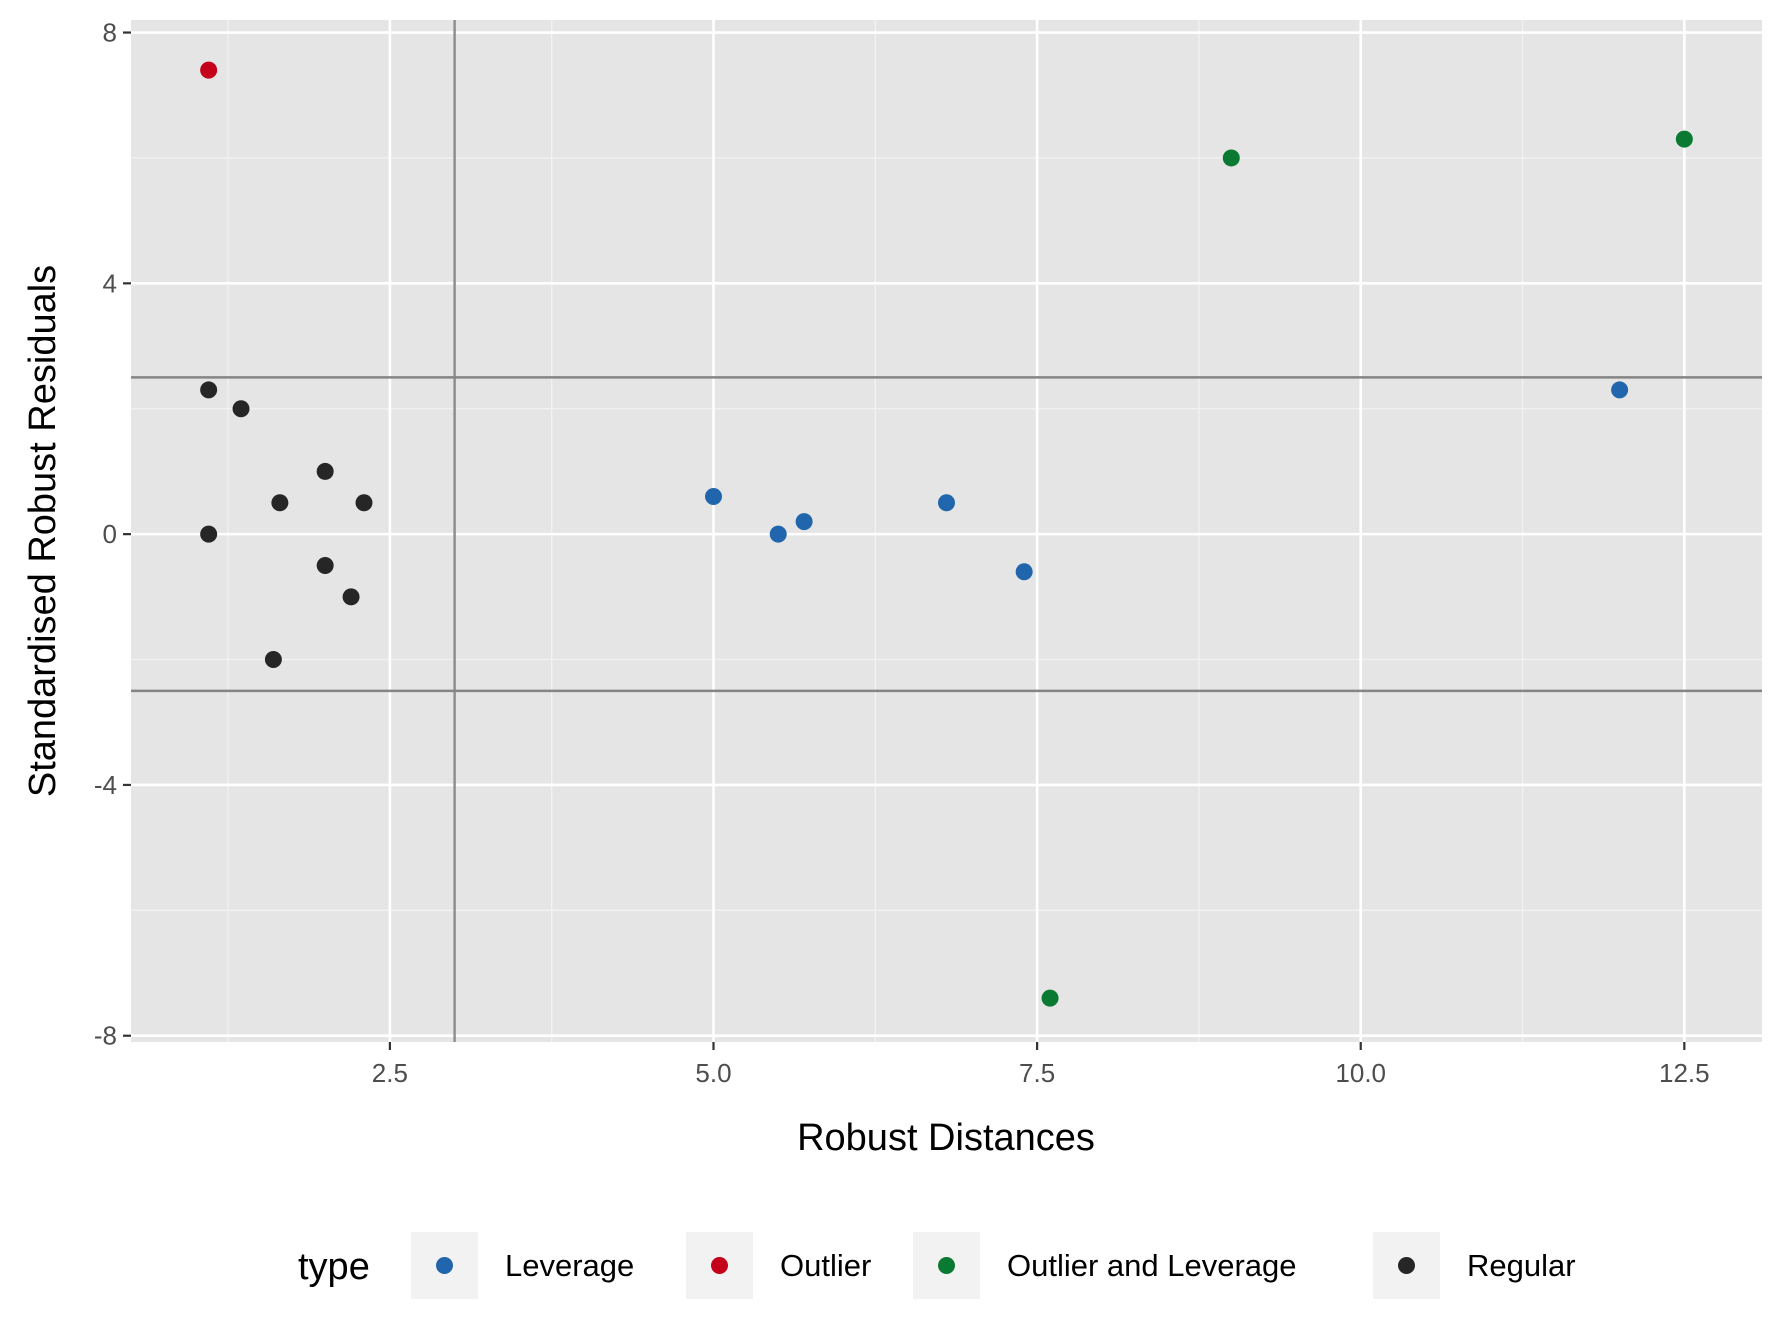 The image size is (1774, 1341). Describe the element at coordinates (110, 33) in the screenshot. I see `y-tick-label: 8` at that location.